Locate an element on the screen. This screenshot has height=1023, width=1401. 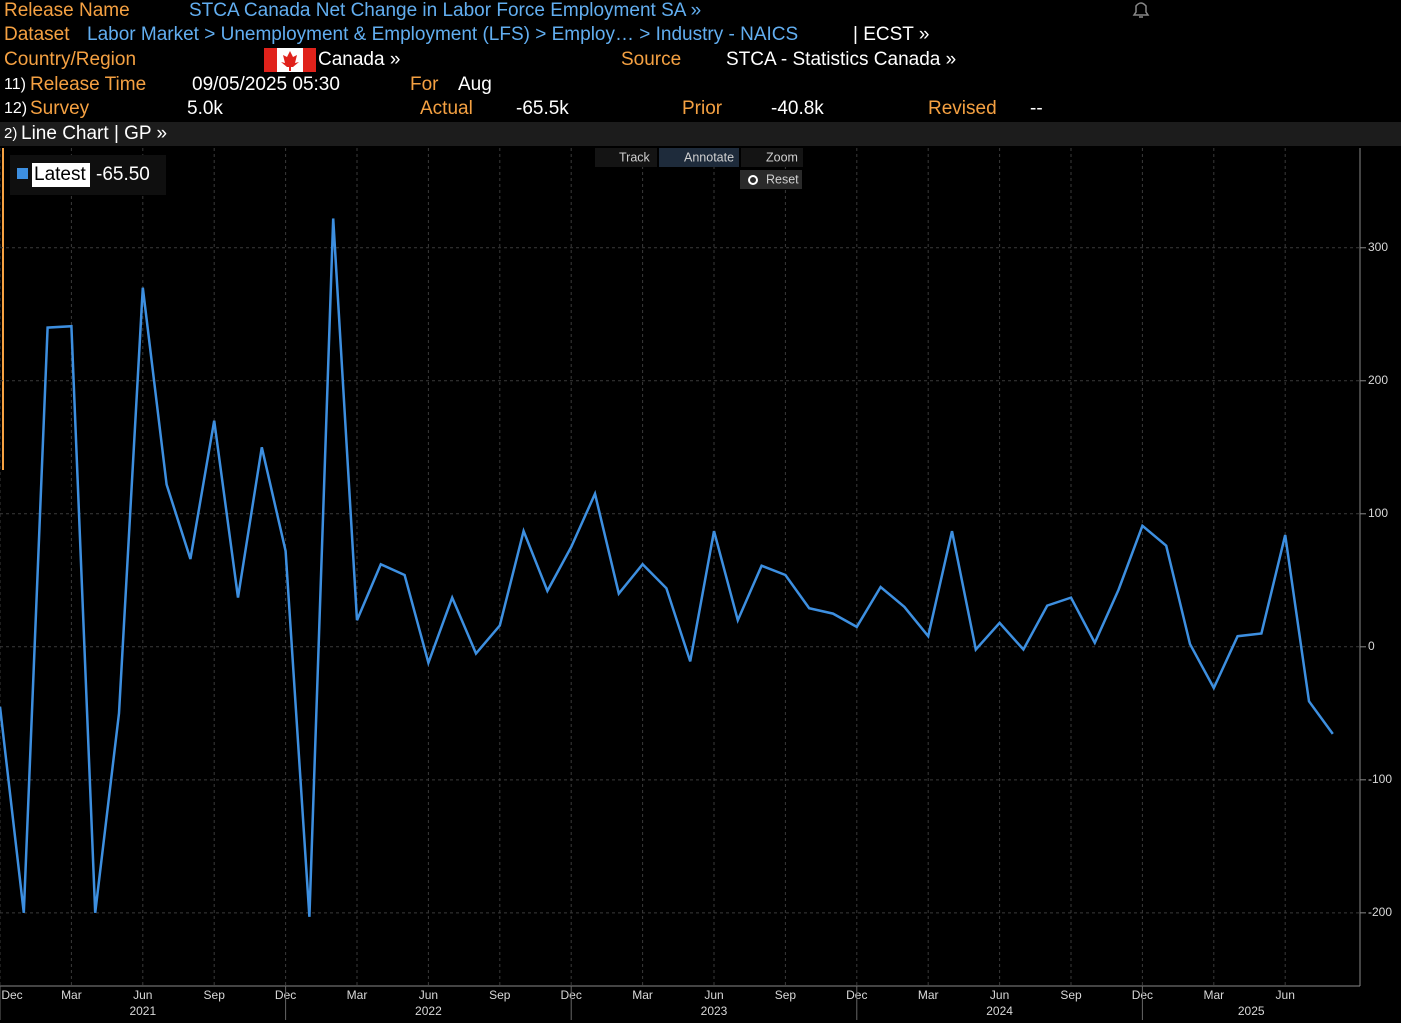
year-label: 2024 is located at coordinates (999, 1011).